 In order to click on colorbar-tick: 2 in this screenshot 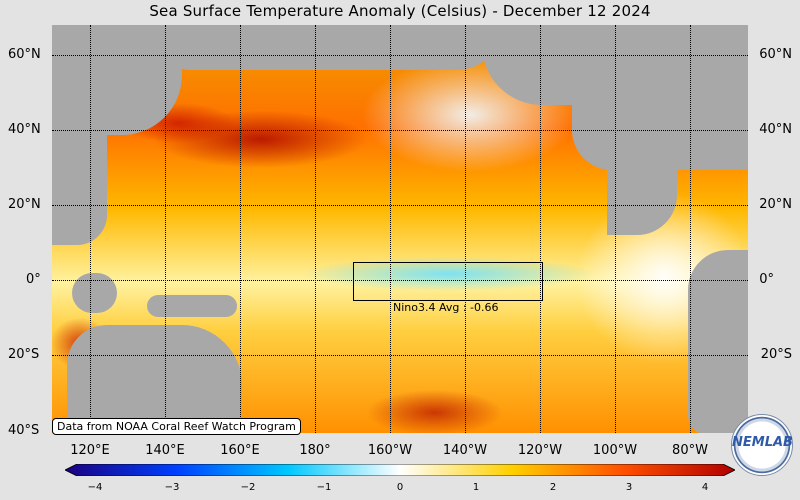, I will do `click(553, 487)`.